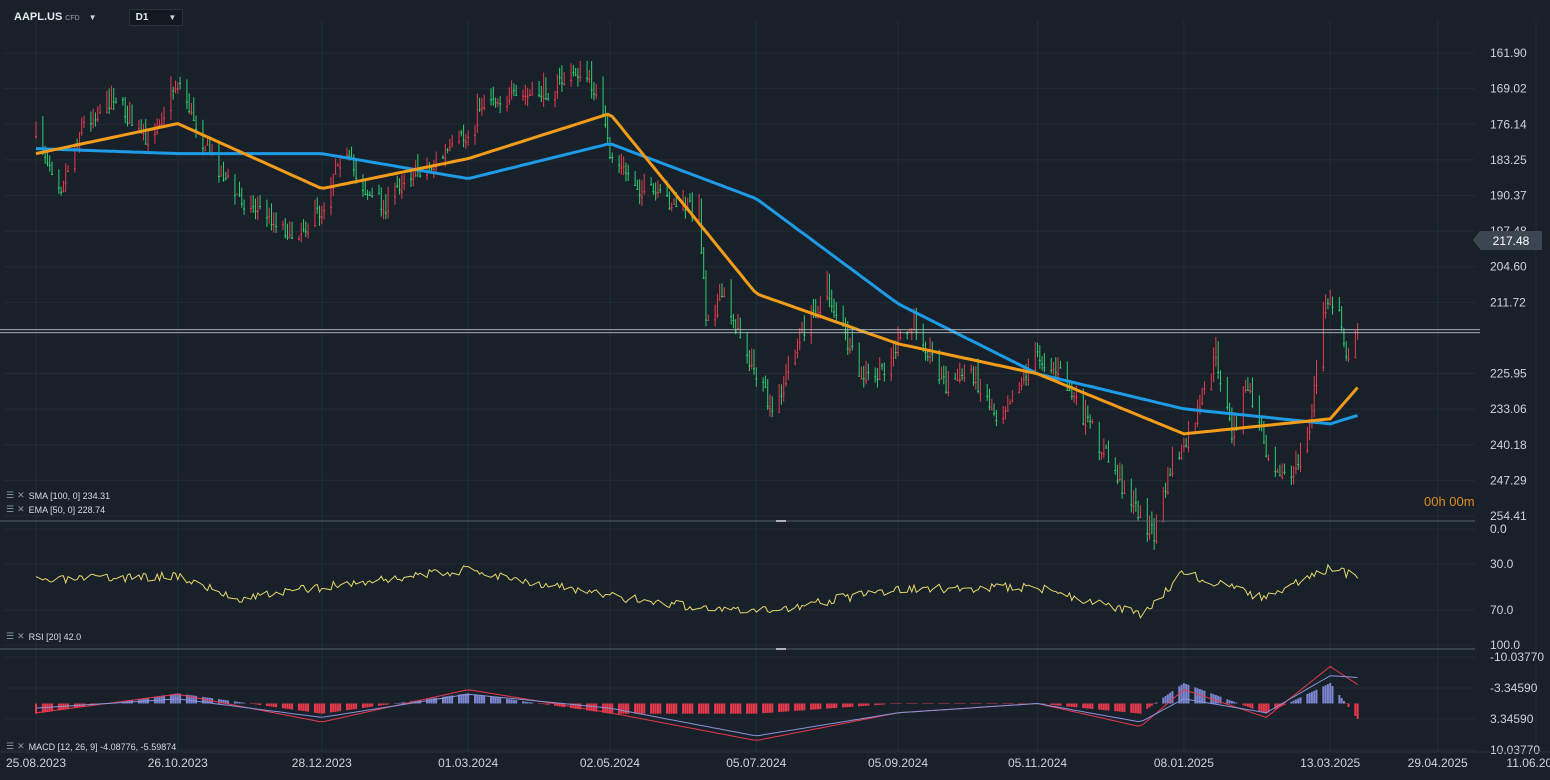 The image size is (1550, 780). What do you see at coordinates (55, 636) in the screenshot?
I see `rsi-legend-label: RSI [20] 42.0` at bounding box center [55, 636].